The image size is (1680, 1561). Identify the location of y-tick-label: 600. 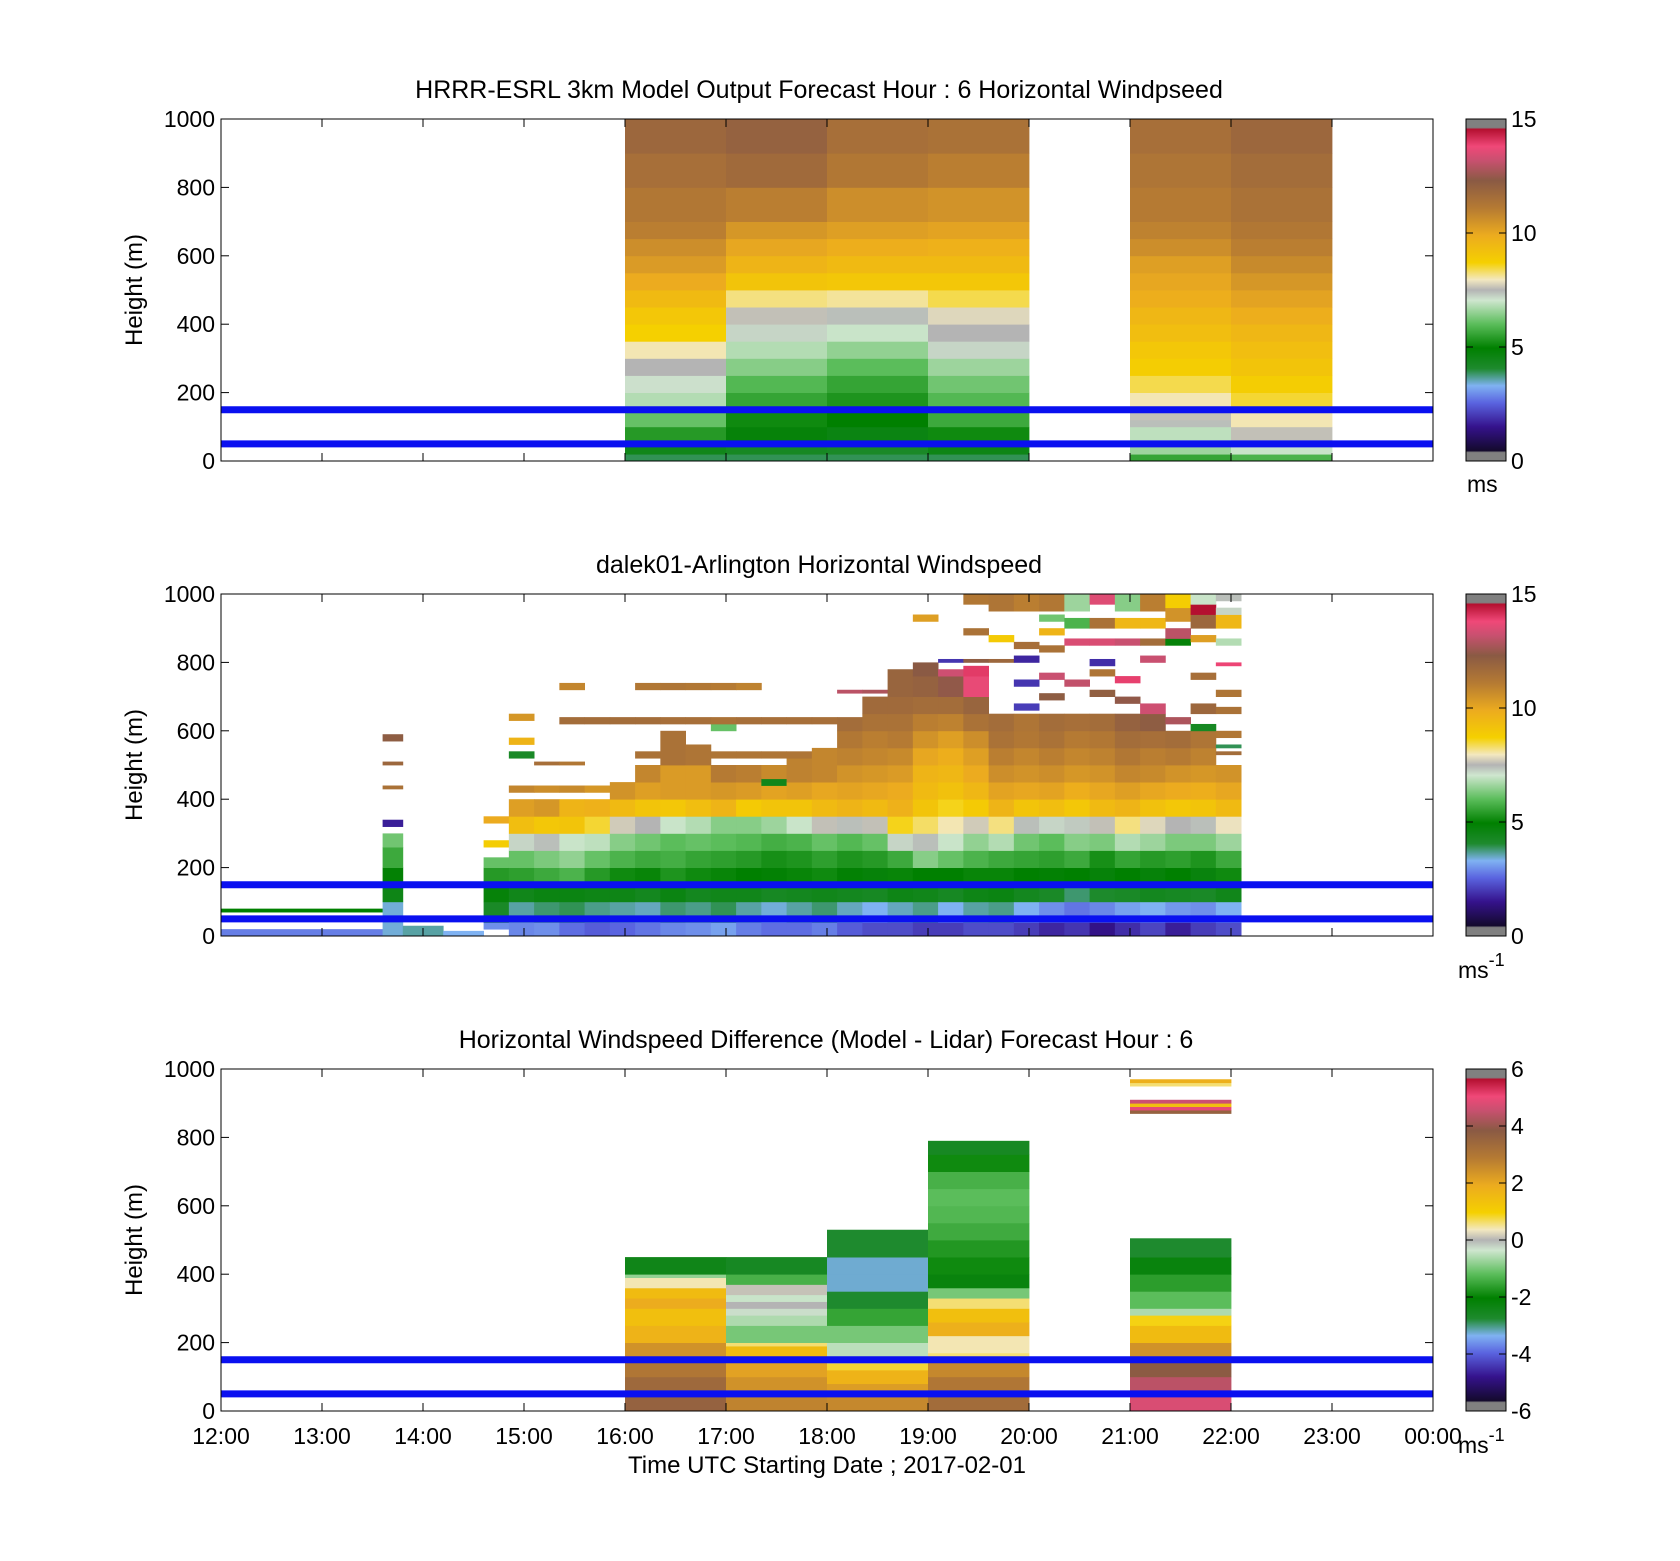
(196, 731).